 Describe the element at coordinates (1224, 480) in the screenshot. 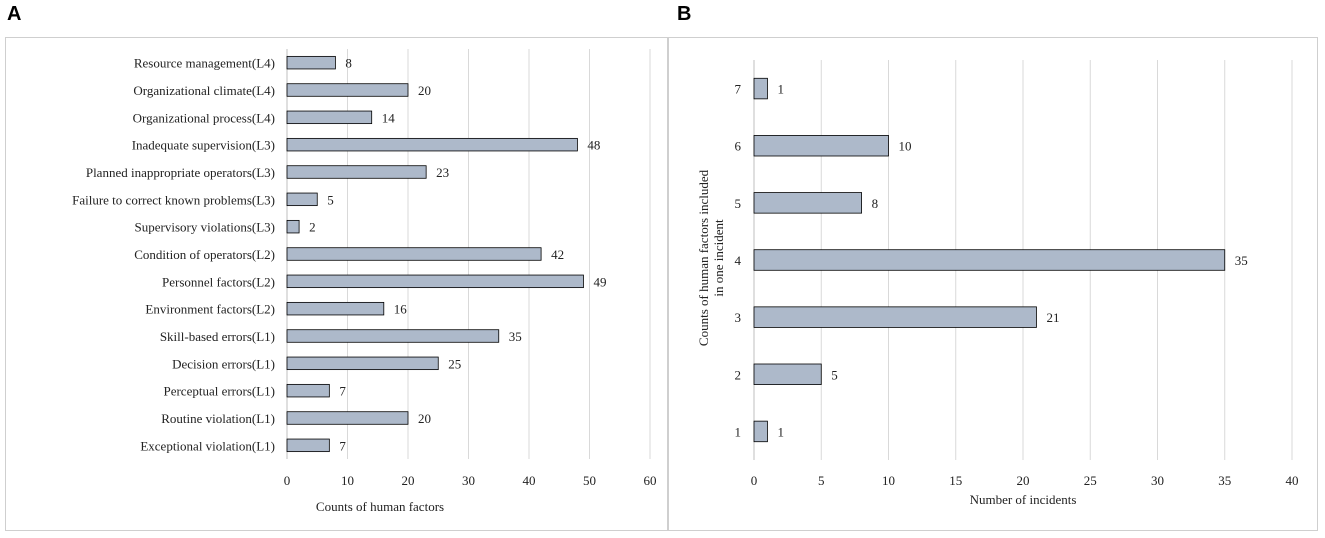

I see `x-tick-label: 35` at that location.